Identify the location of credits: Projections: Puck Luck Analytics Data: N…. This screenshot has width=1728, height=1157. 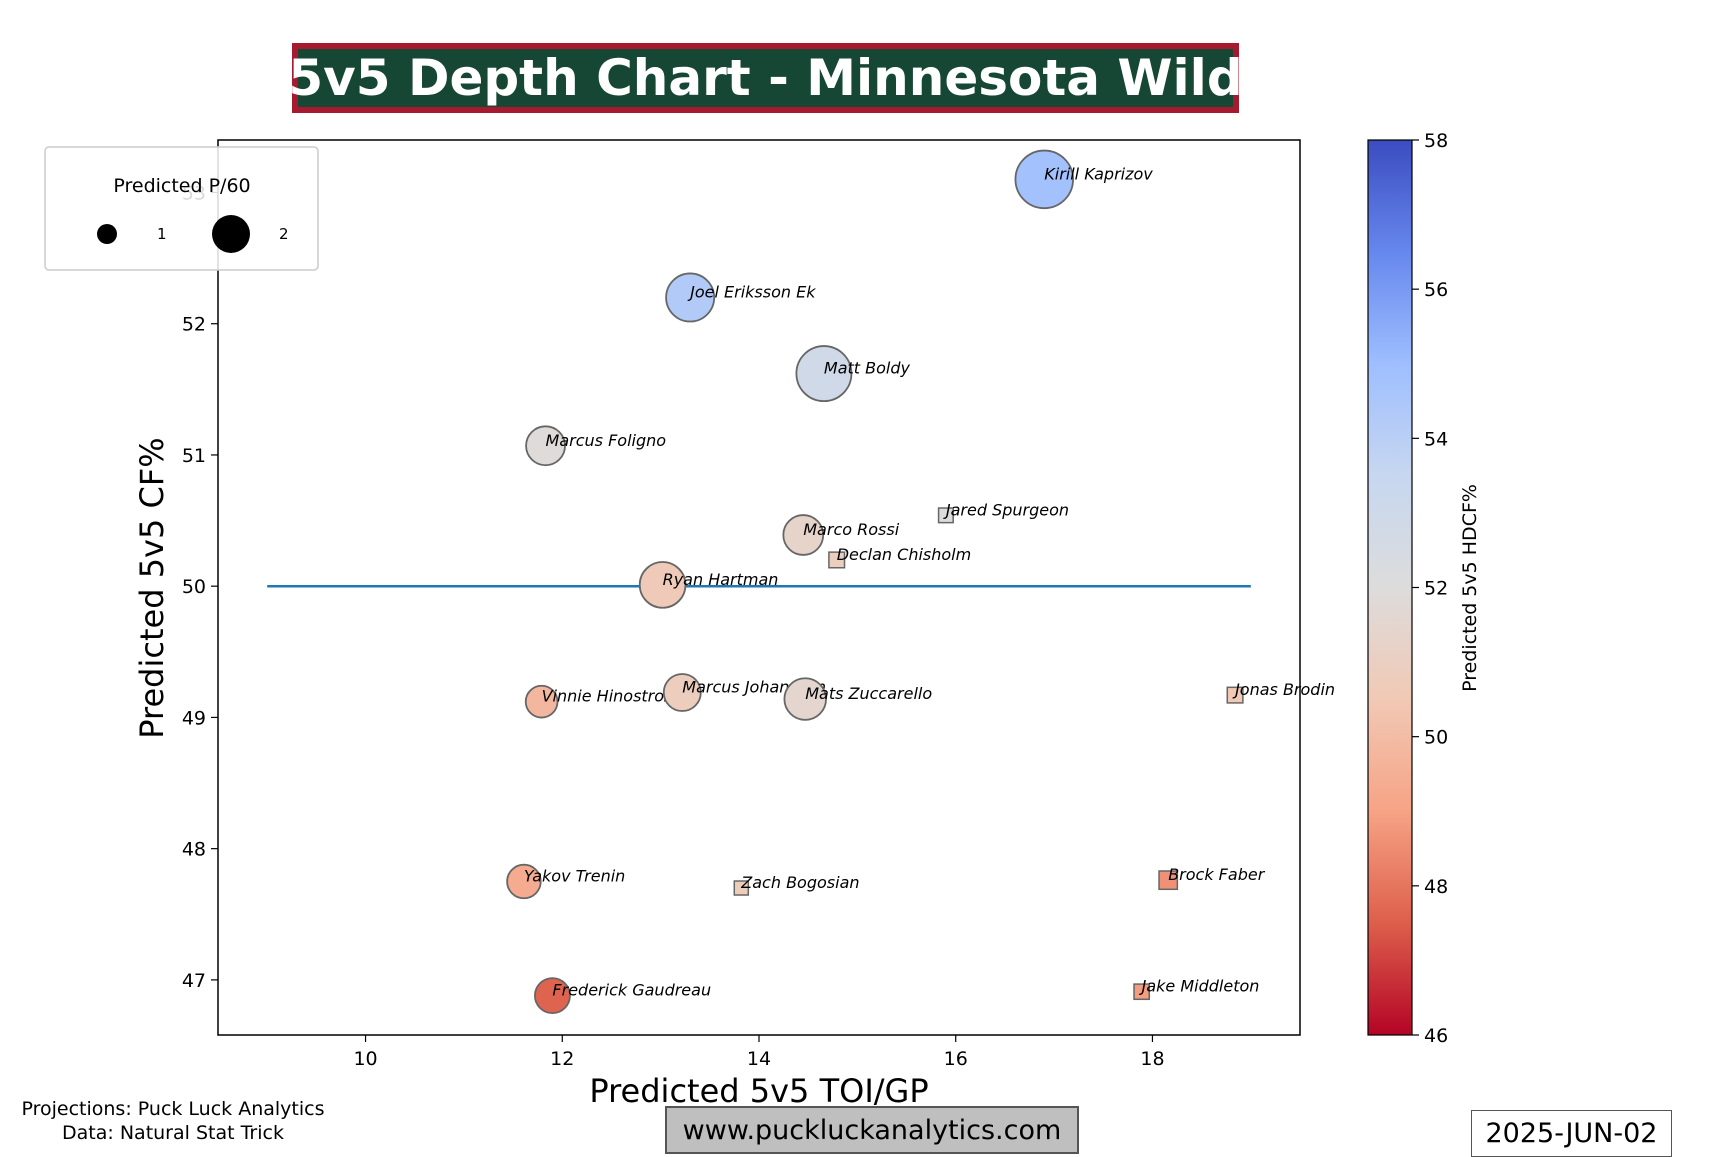
(173, 1121).